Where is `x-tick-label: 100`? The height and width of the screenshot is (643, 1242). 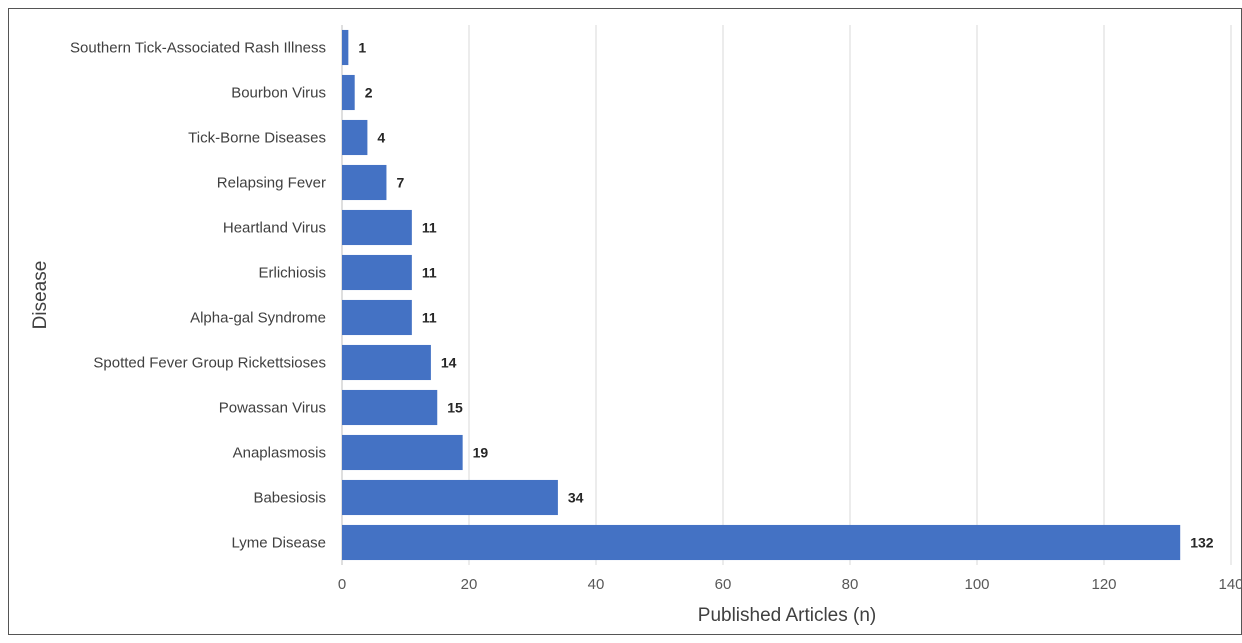
x-tick-label: 100 is located at coordinates (976, 584).